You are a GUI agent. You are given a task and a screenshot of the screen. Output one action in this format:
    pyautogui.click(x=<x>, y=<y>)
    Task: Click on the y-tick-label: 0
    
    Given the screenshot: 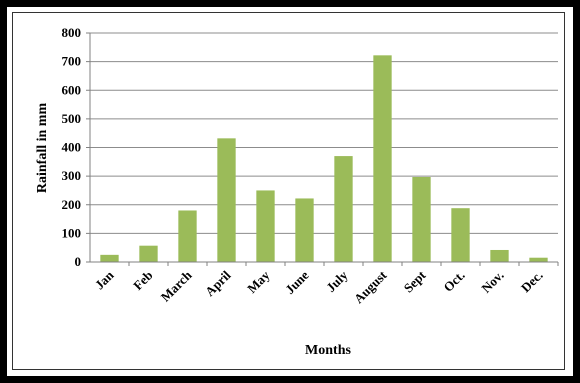 What is the action you would take?
    pyautogui.click(x=78, y=261)
    